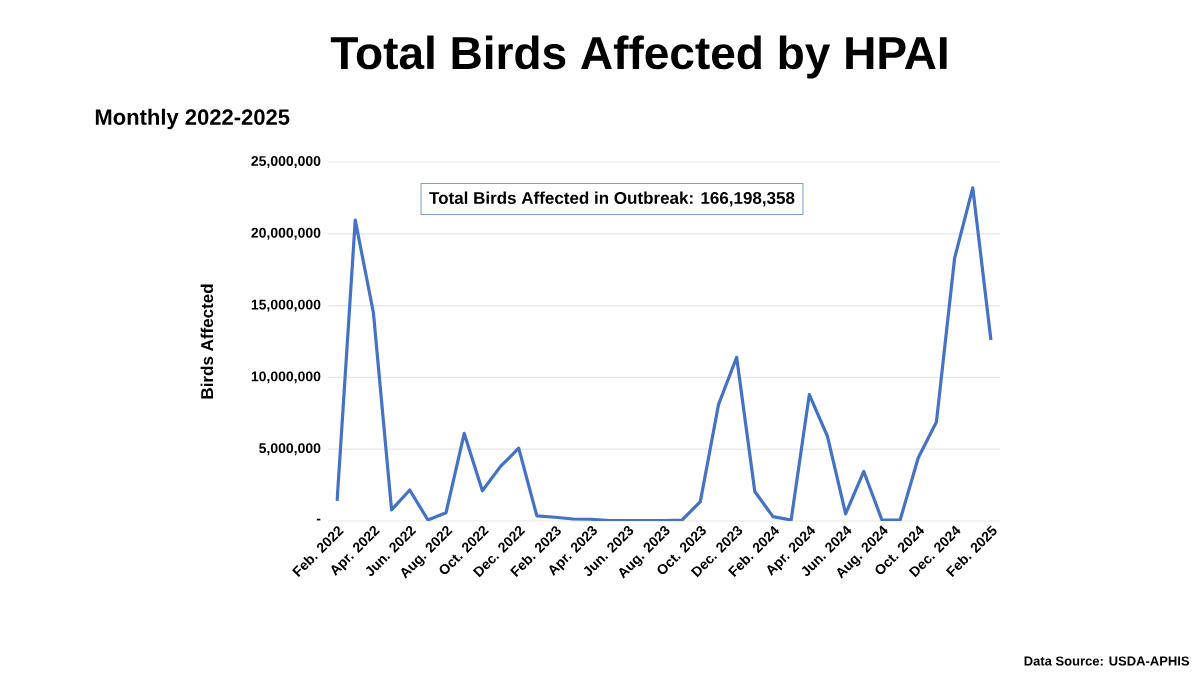 The height and width of the screenshot is (673, 1200). I want to click on chart-title: Total Birds Affected by HPAI, so click(638, 57).